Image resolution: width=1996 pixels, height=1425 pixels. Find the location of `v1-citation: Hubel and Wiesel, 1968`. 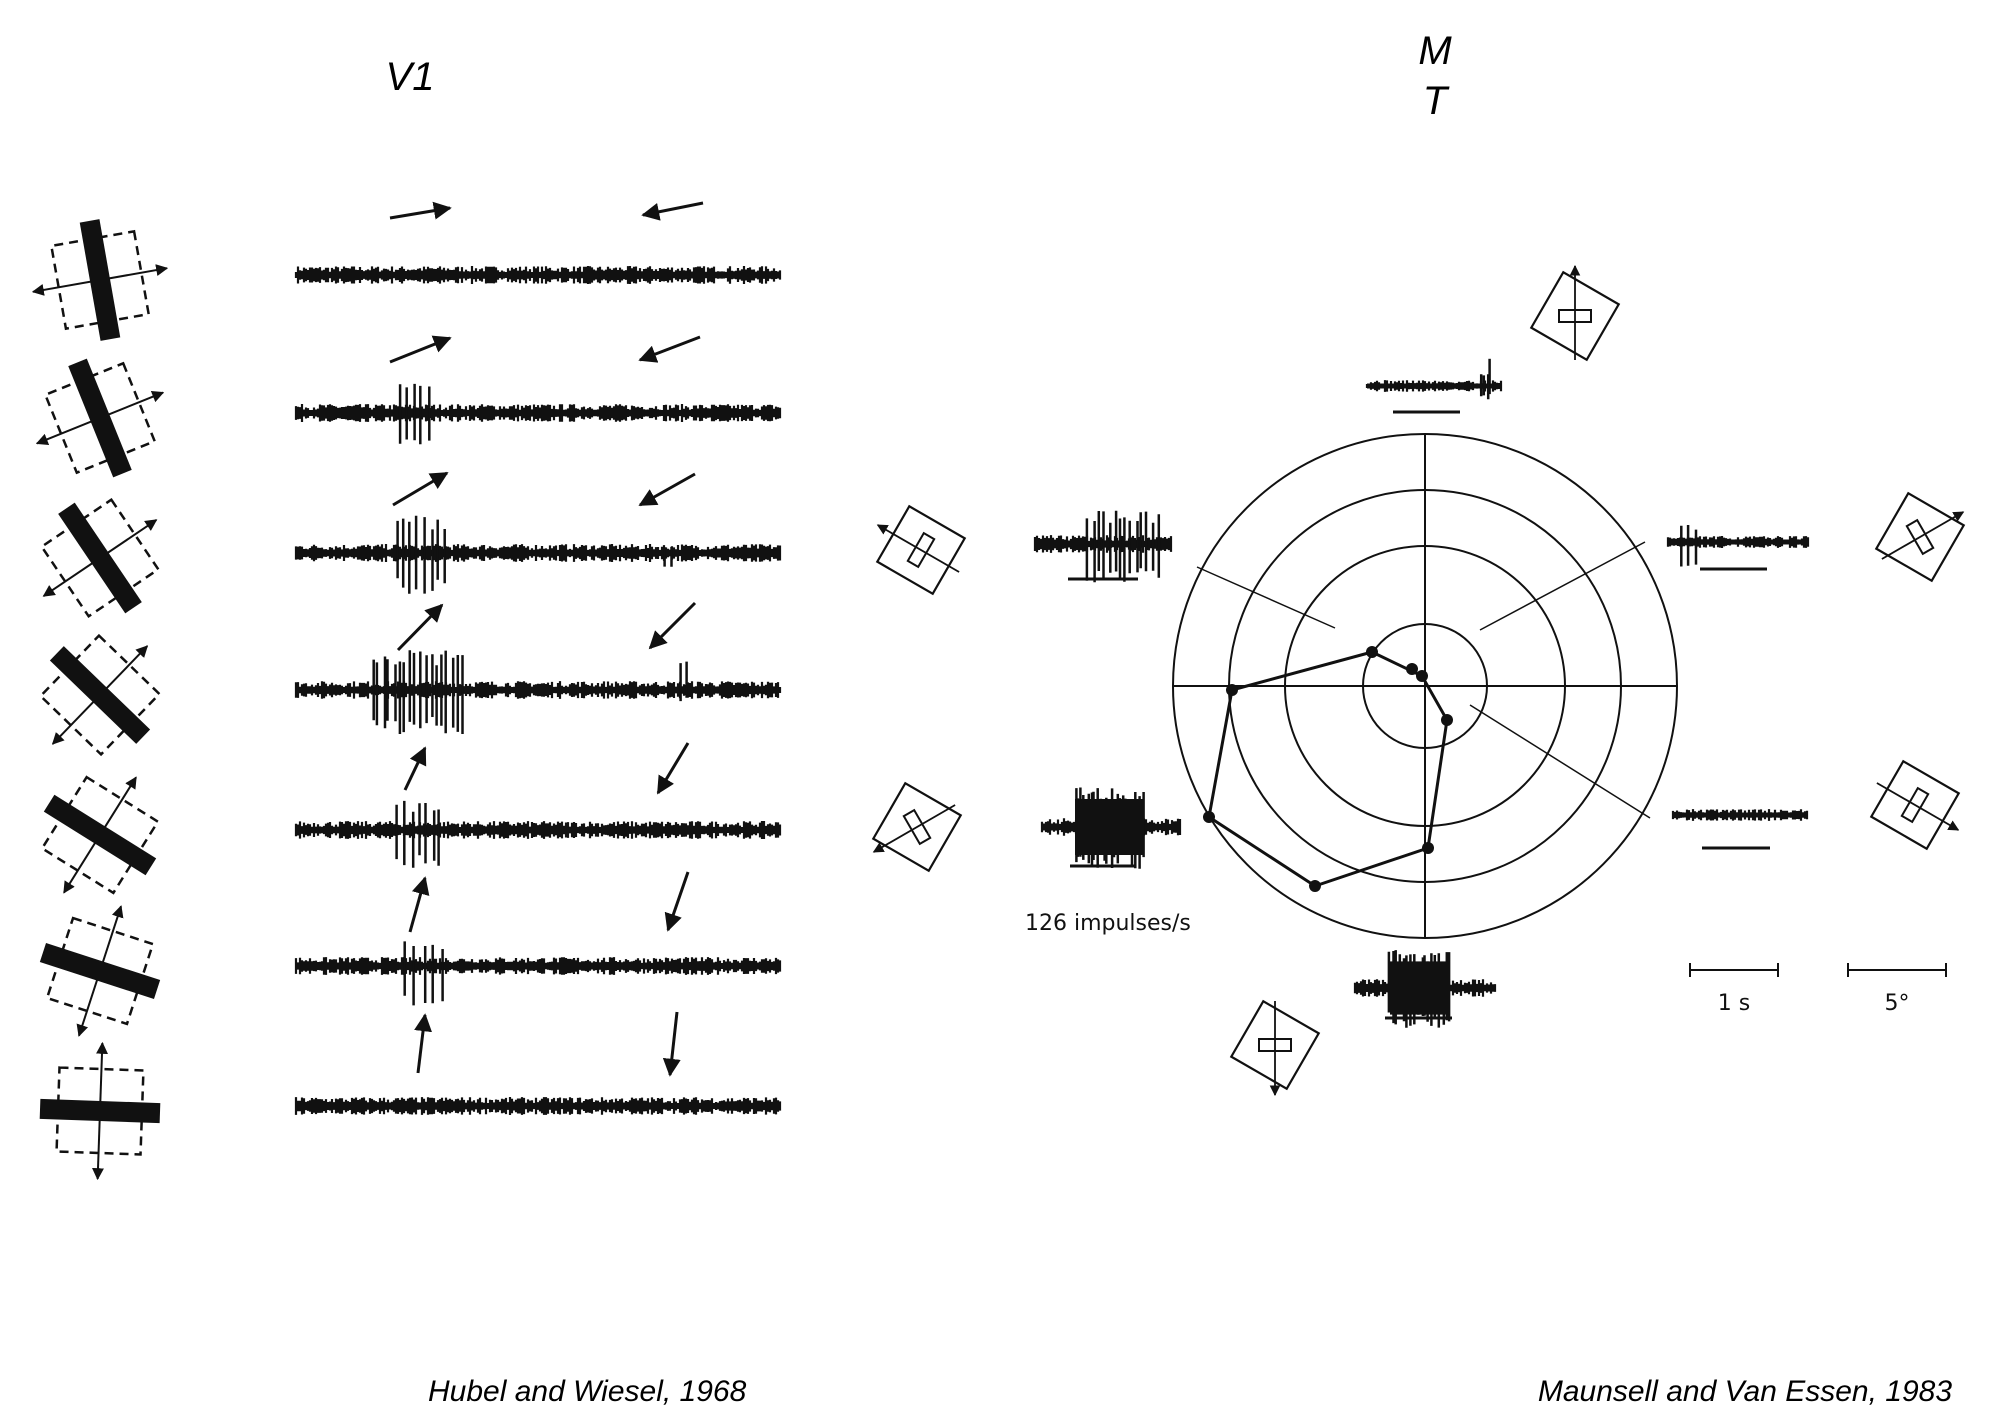

v1-citation: Hubel and Wiesel, 1968 is located at coordinates (587, 1391).